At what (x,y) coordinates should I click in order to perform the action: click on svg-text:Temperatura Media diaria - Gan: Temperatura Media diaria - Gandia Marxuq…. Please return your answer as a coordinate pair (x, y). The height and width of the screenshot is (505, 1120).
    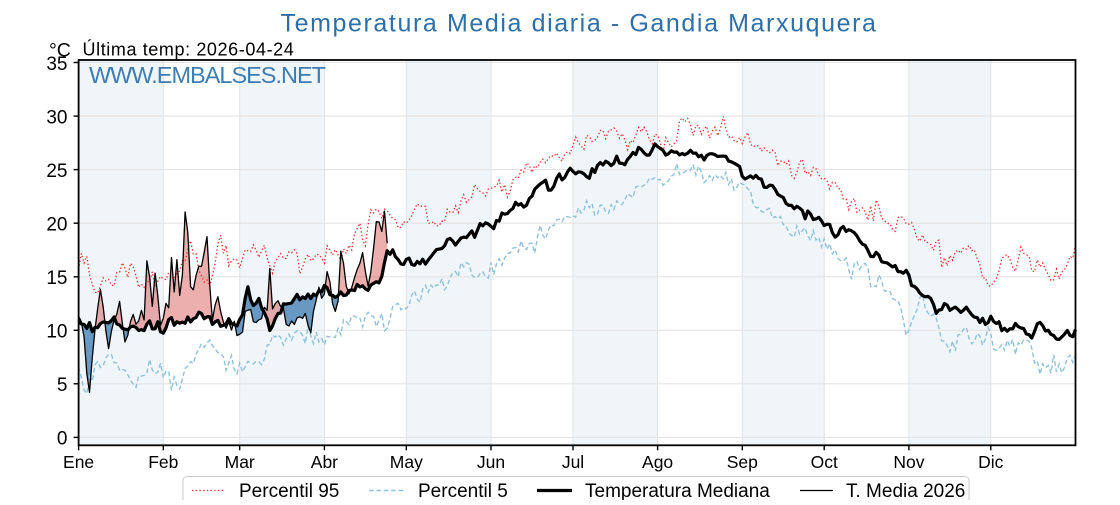
    Looking at the image, I should click on (578, 24).